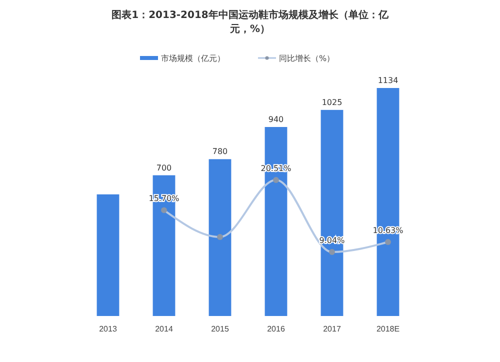 The height and width of the screenshot is (362, 500). Describe the element at coordinates (164, 167) in the screenshot. I see `data-label: 700` at that location.